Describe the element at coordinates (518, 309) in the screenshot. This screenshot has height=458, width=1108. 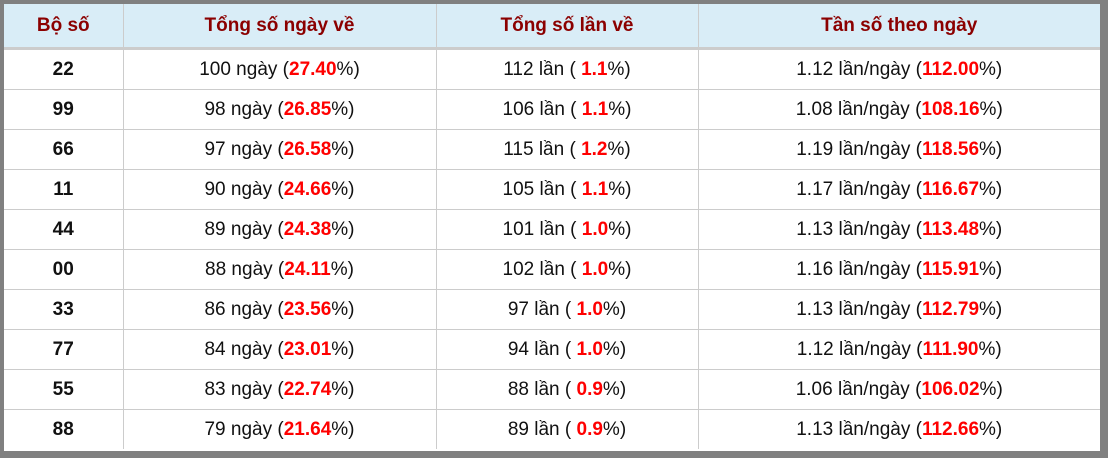
I see `lan-count: 97` at that location.